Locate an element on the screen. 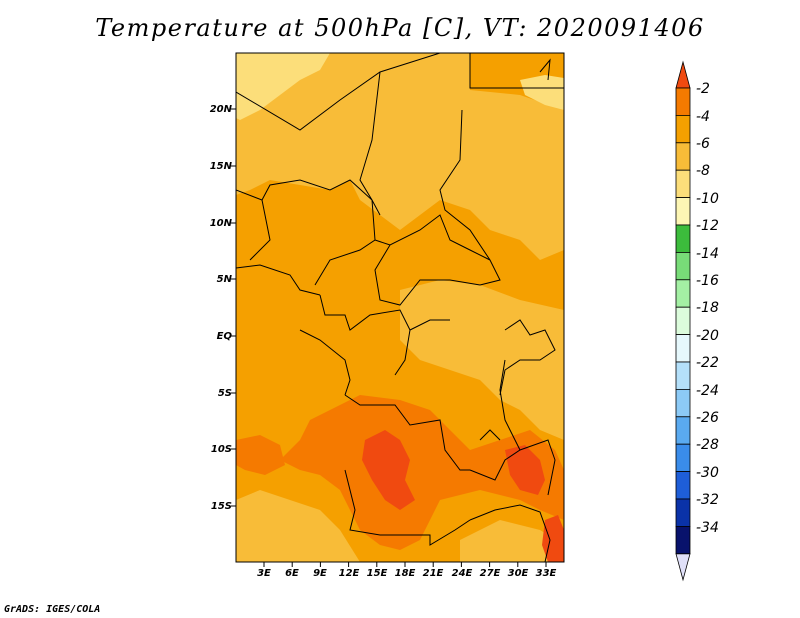 This screenshot has width=800, height=618. colorbar-label: -32 is located at coordinates (707, 500).